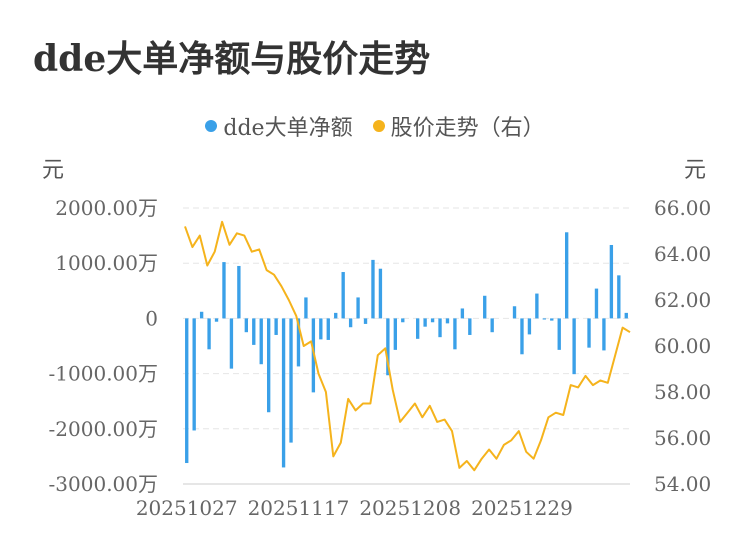 The width and height of the screenshot is (750, 558). I want to click on right-axis-tick-label: 66.00, so click(682, 208).